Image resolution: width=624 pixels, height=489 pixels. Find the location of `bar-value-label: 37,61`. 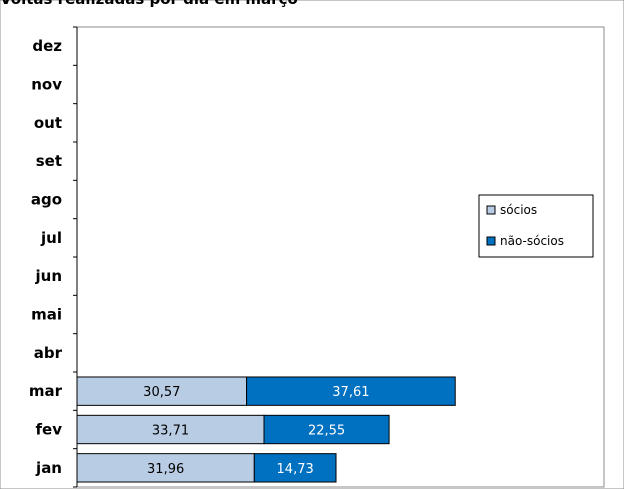

bar-value-label: 37,61 is located at coordinates (350, 392).